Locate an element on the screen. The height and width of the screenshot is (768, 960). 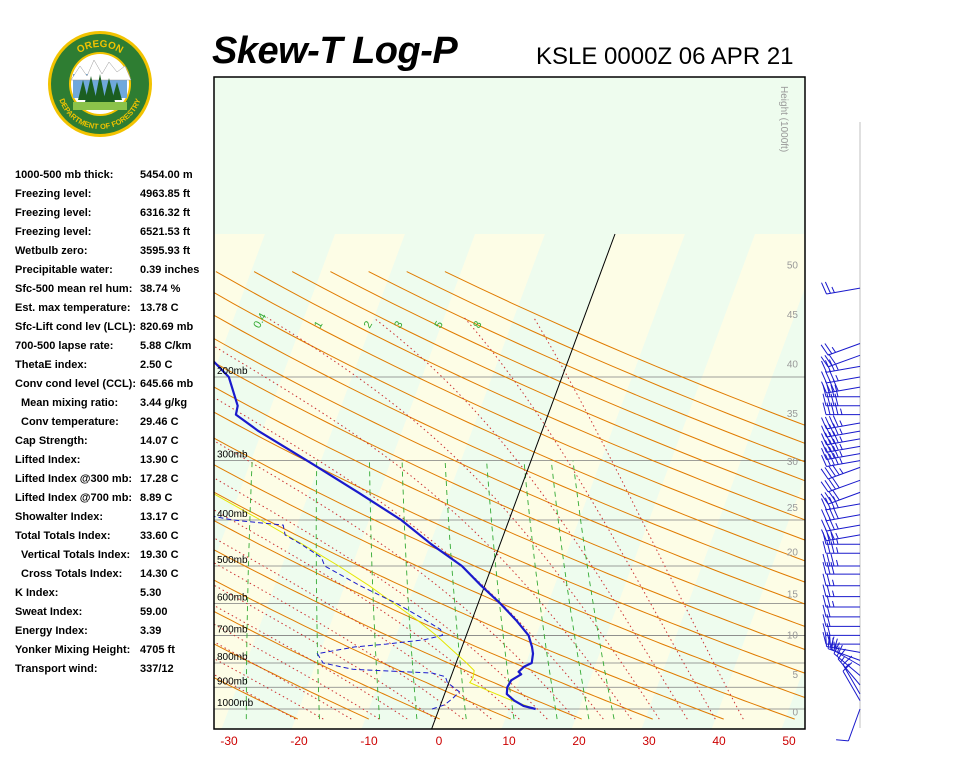
index-label: Est. max temperature: is located at coordinates (73, 308).